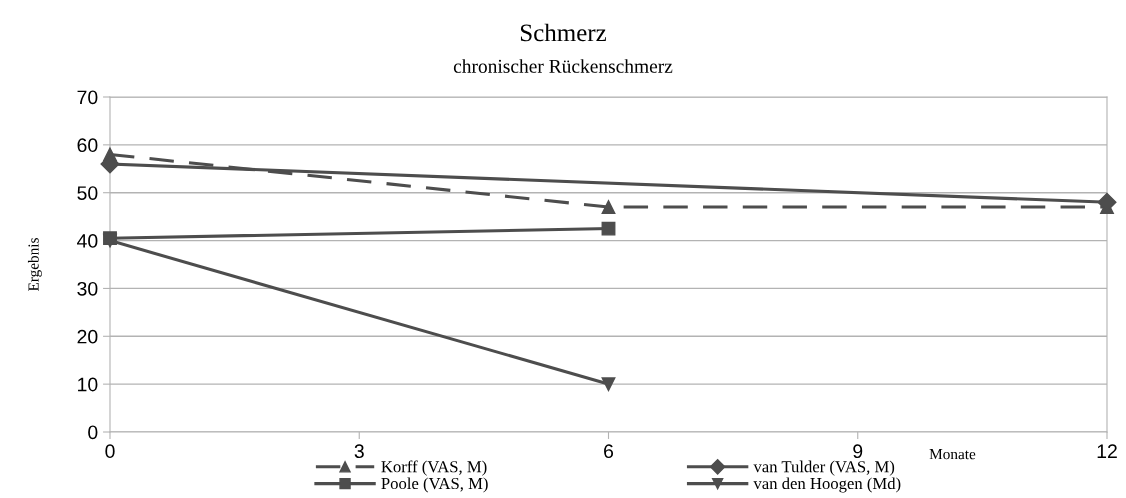 This screenshot has height=498, width=1126. Describe the element at coordinates (87, 336) in the screenshot. I see `y-tick-label: 20` at that location.